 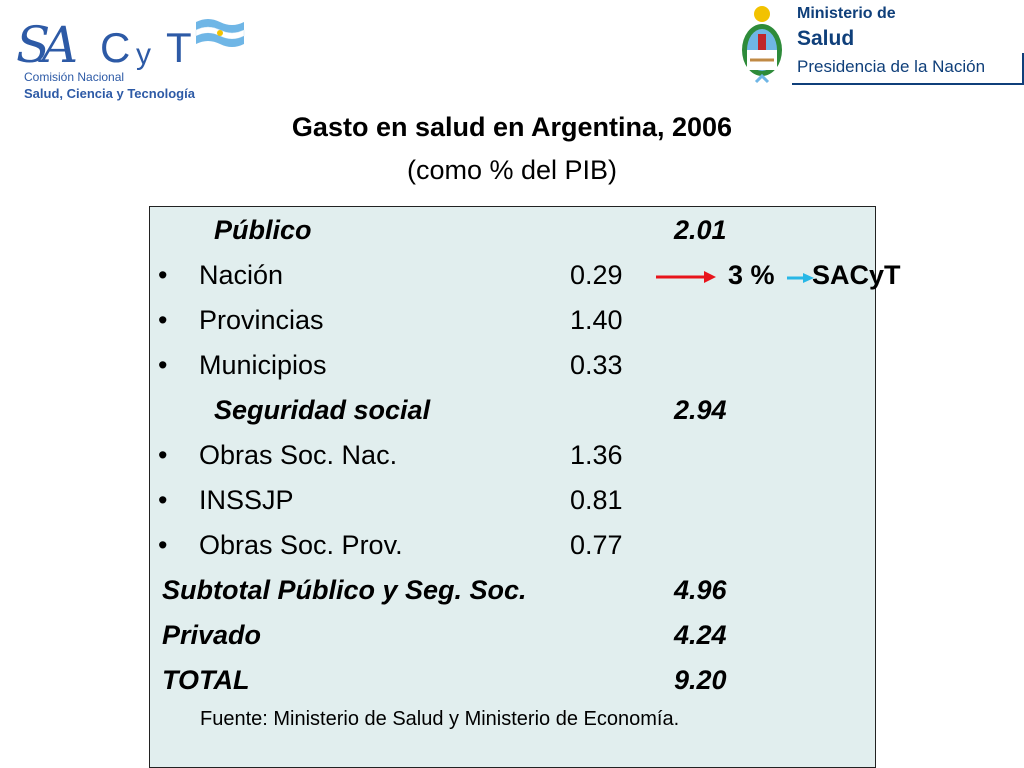 What do you see at coordinates (512, 170) in the screenshot?
I see `page-subtitle: (como % del PIB)` at bounding box center [512, 170].